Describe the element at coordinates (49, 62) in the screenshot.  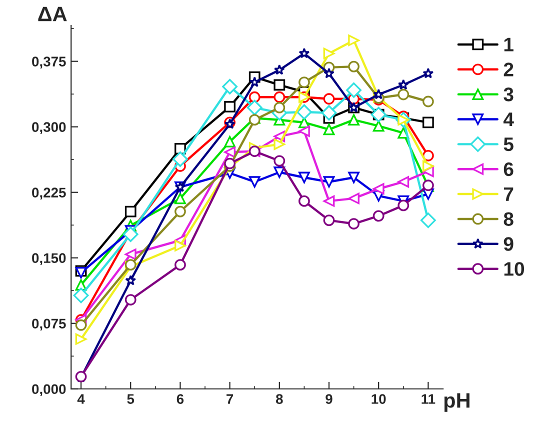
I see `y-tick-label: 0,375` at that location.